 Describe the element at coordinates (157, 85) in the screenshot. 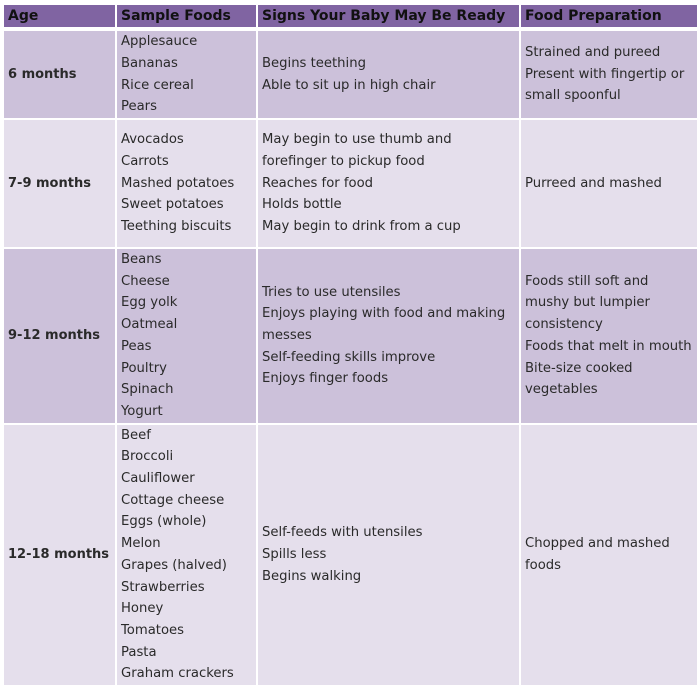

I see `food-item: Rice cereal` at that location.